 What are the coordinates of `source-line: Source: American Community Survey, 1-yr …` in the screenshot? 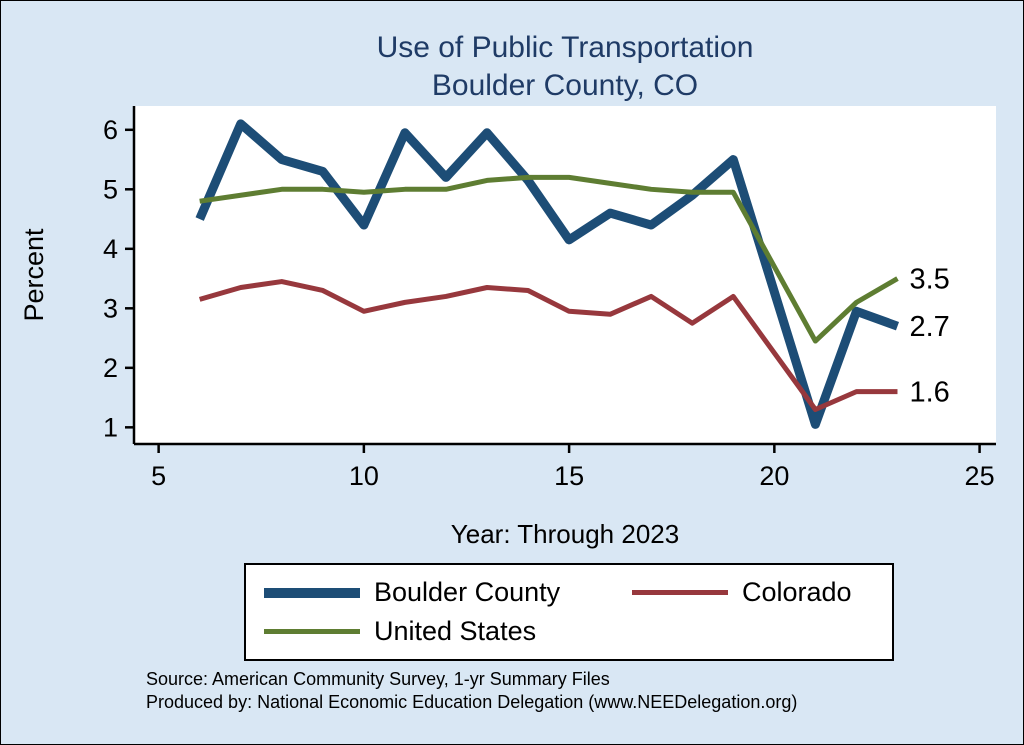 It's located at (378, 679).